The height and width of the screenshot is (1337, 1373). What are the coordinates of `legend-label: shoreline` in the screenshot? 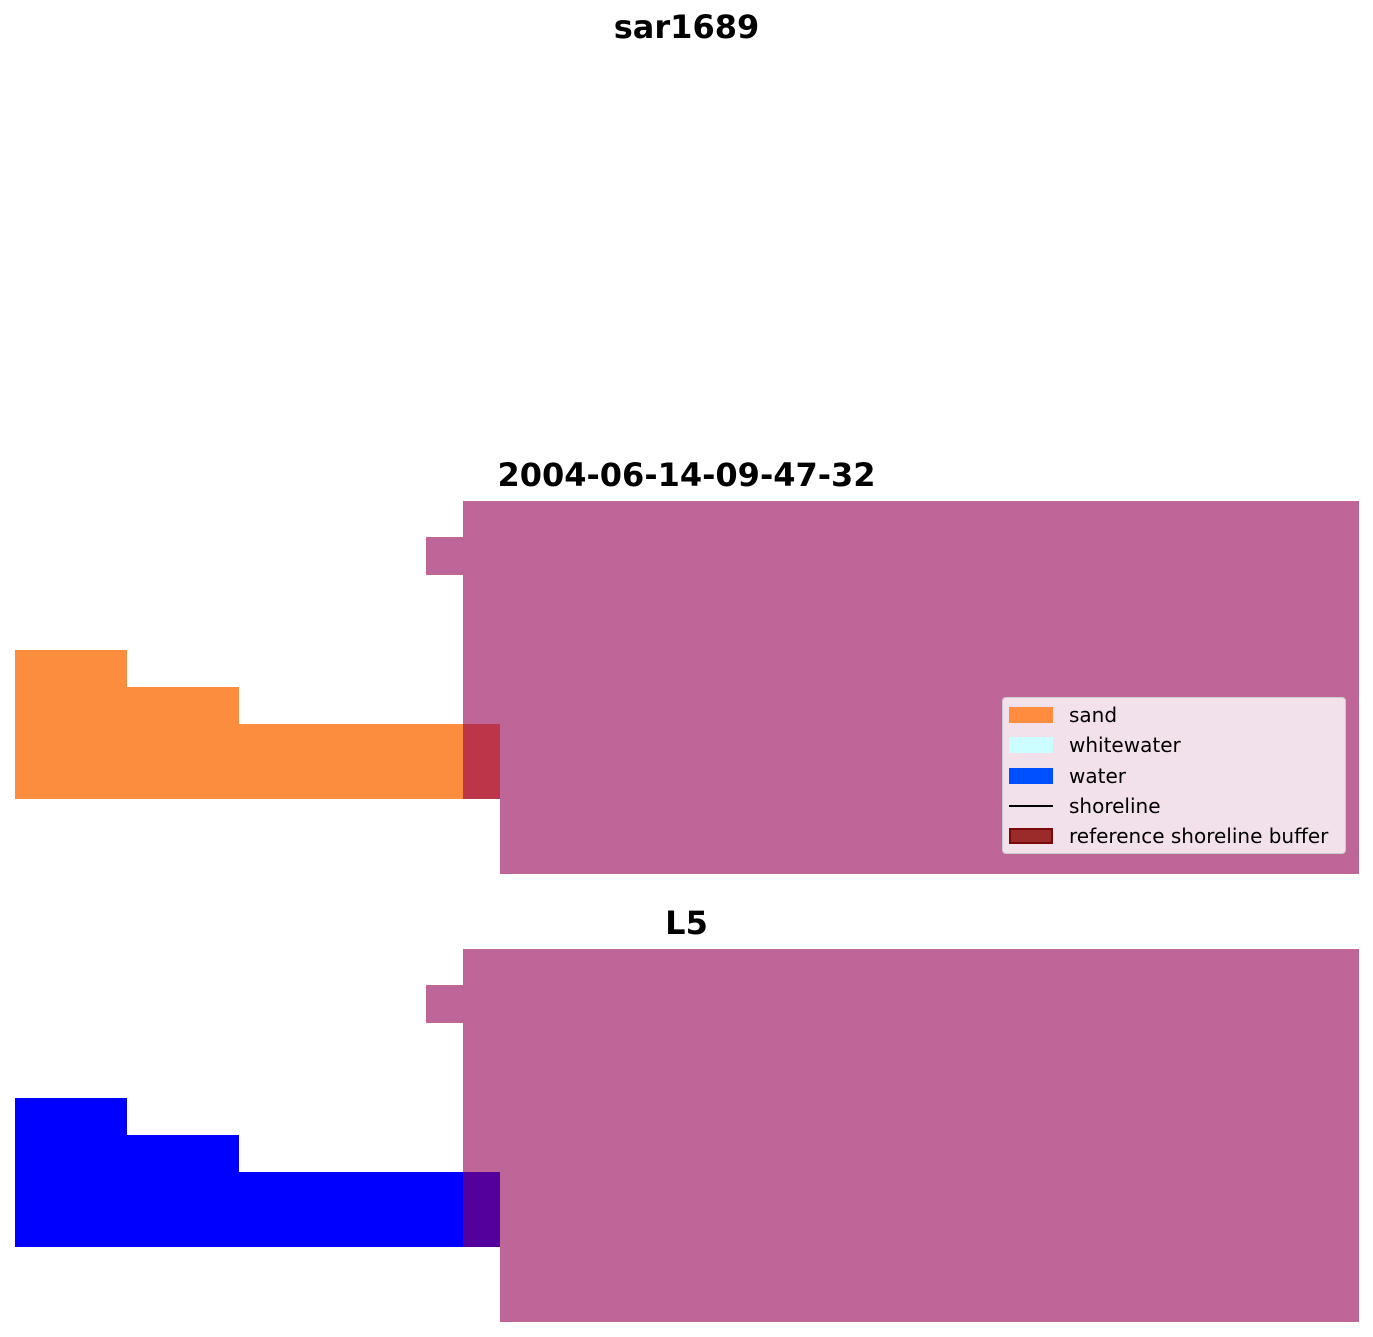 It's located at (1115, 806).